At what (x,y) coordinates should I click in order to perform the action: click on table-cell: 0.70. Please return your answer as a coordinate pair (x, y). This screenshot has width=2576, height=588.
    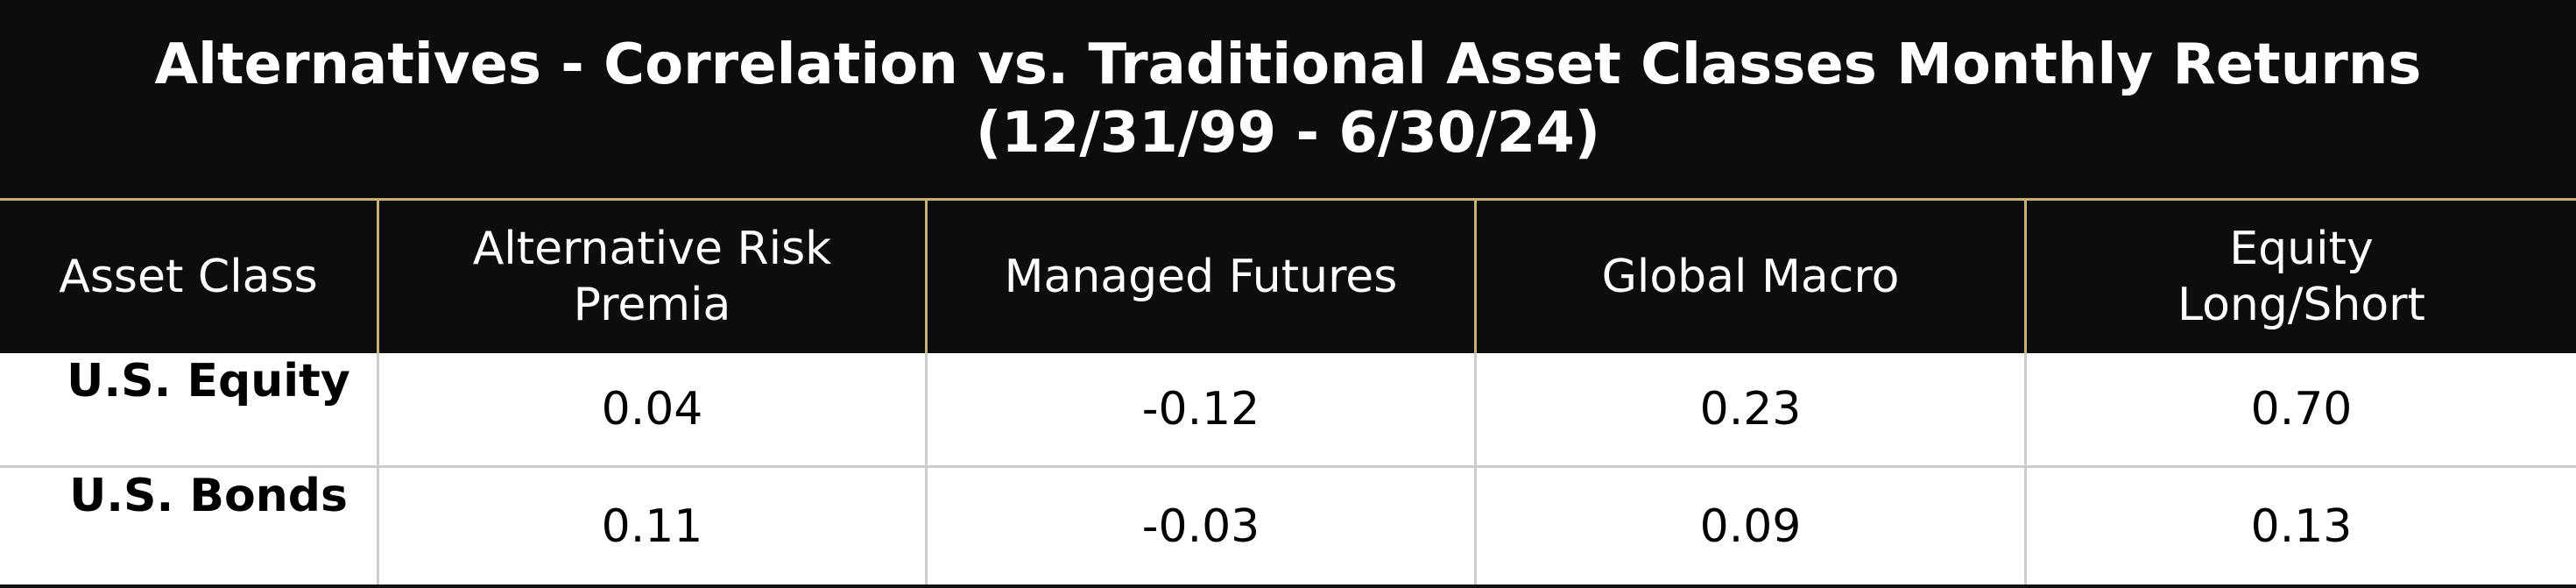
    Looking at the image, I should click on (2300, 409).